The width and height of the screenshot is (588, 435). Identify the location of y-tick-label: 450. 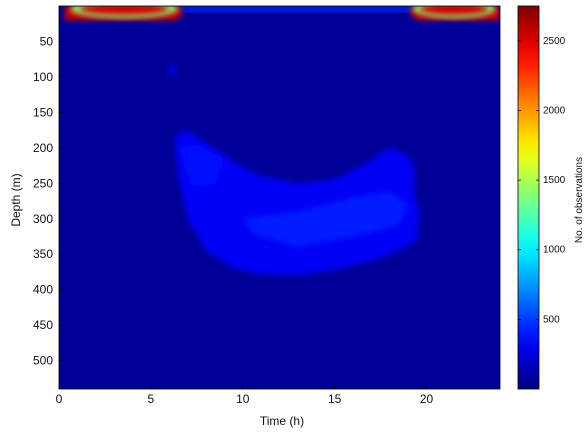
(43, 325).